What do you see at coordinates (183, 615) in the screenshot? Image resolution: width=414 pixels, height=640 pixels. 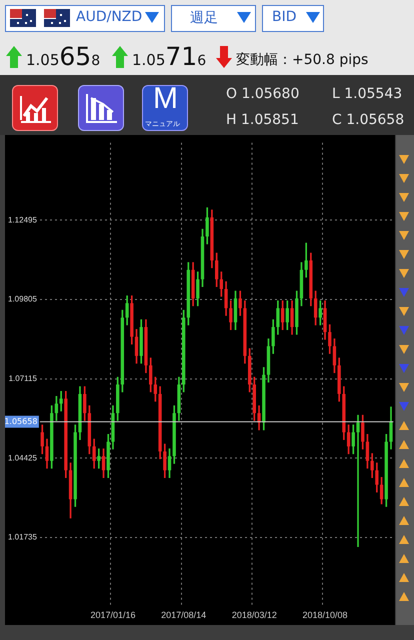 I see `x-tick-label: 2017/08/14` at bounding box center [183, 615].